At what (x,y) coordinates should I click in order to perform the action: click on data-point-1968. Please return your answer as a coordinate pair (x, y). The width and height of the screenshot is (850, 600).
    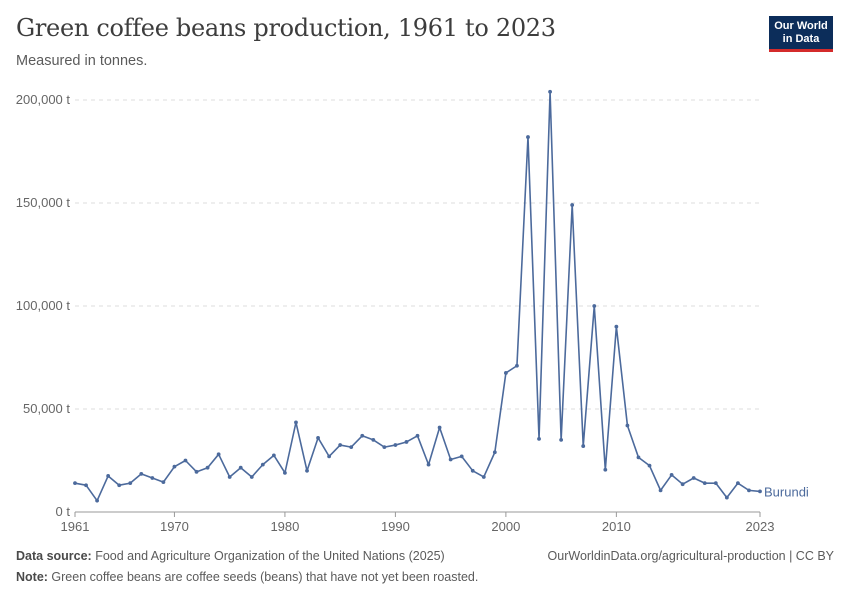
    Looking at the image, I should click on (152, 478).